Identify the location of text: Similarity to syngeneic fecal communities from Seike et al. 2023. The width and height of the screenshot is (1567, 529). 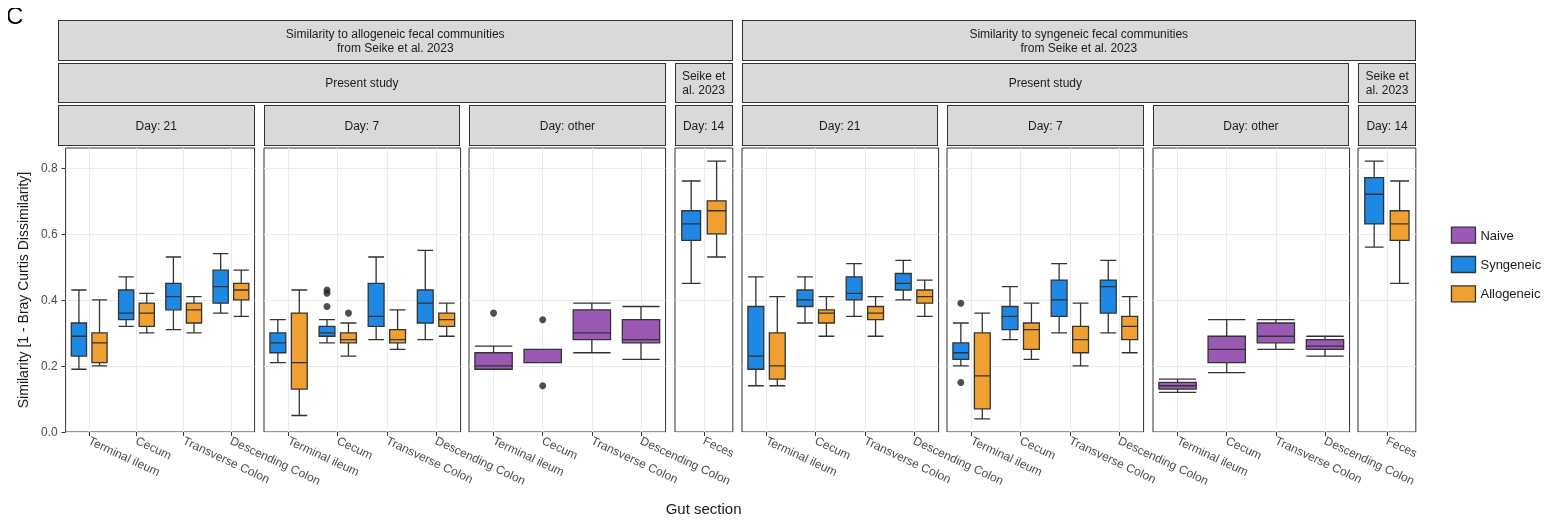
(1079, 40).